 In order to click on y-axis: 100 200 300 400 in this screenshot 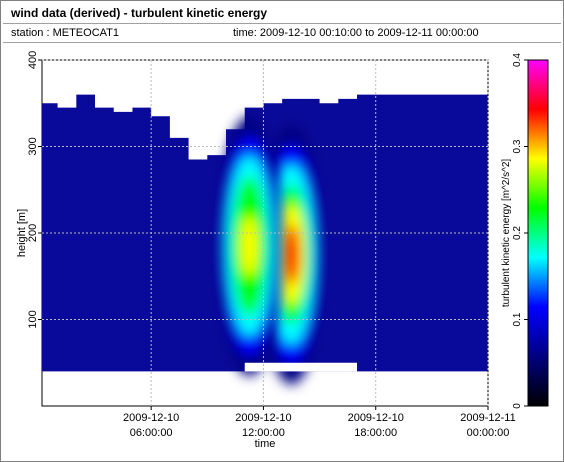, I will do `click(34, 190)`.